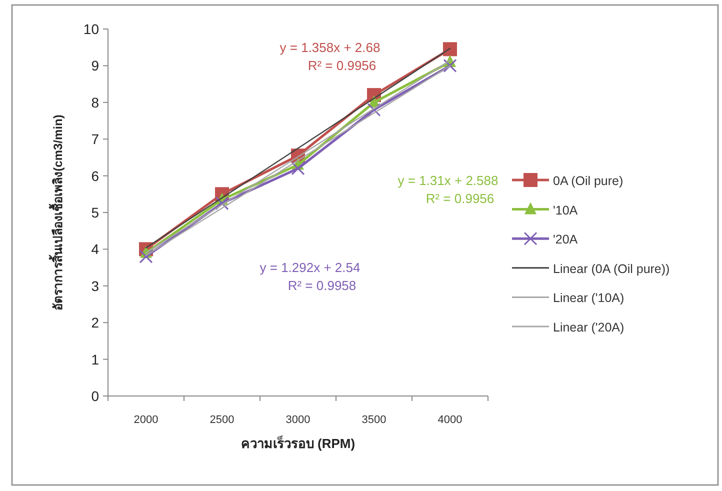 The width and height of the screenshot is (722, 491). What do you see at coordinates (565, 210) in the screenshot?
I see `legend-label: '10A` at bounding box center [565, 210].